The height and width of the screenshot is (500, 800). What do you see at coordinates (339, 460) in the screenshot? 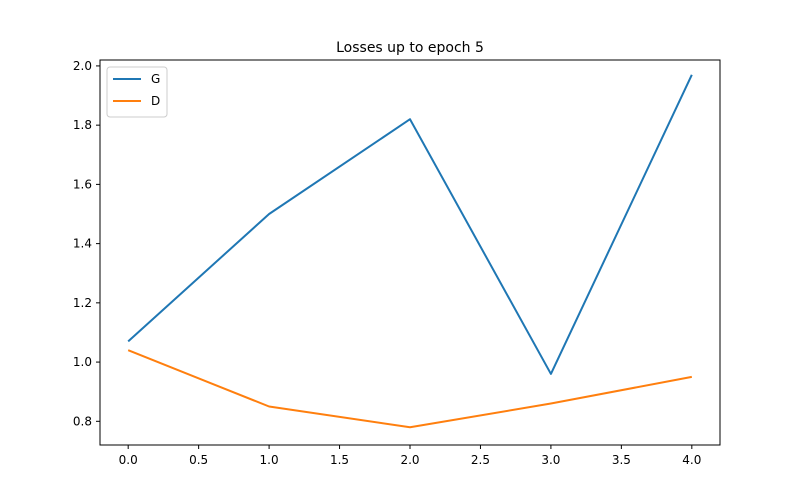
I see `x-tick-label: 1.5` at bounding box center [339, 460].